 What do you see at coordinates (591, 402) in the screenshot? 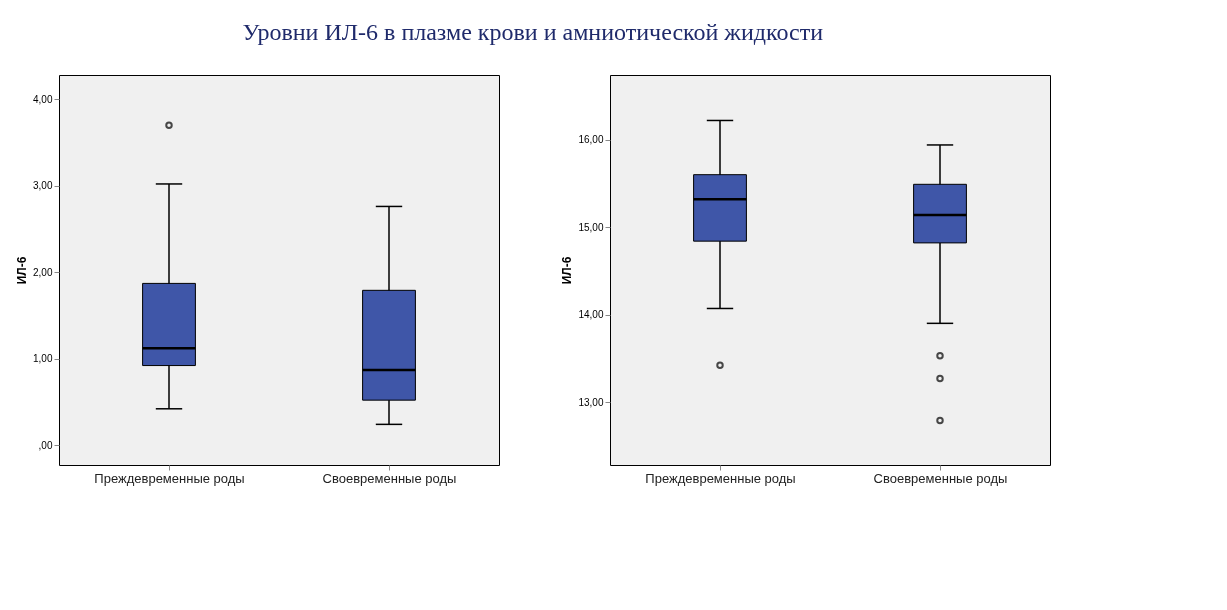
I see `y-tick-label: 13,00` at bounding box center [591, 402].